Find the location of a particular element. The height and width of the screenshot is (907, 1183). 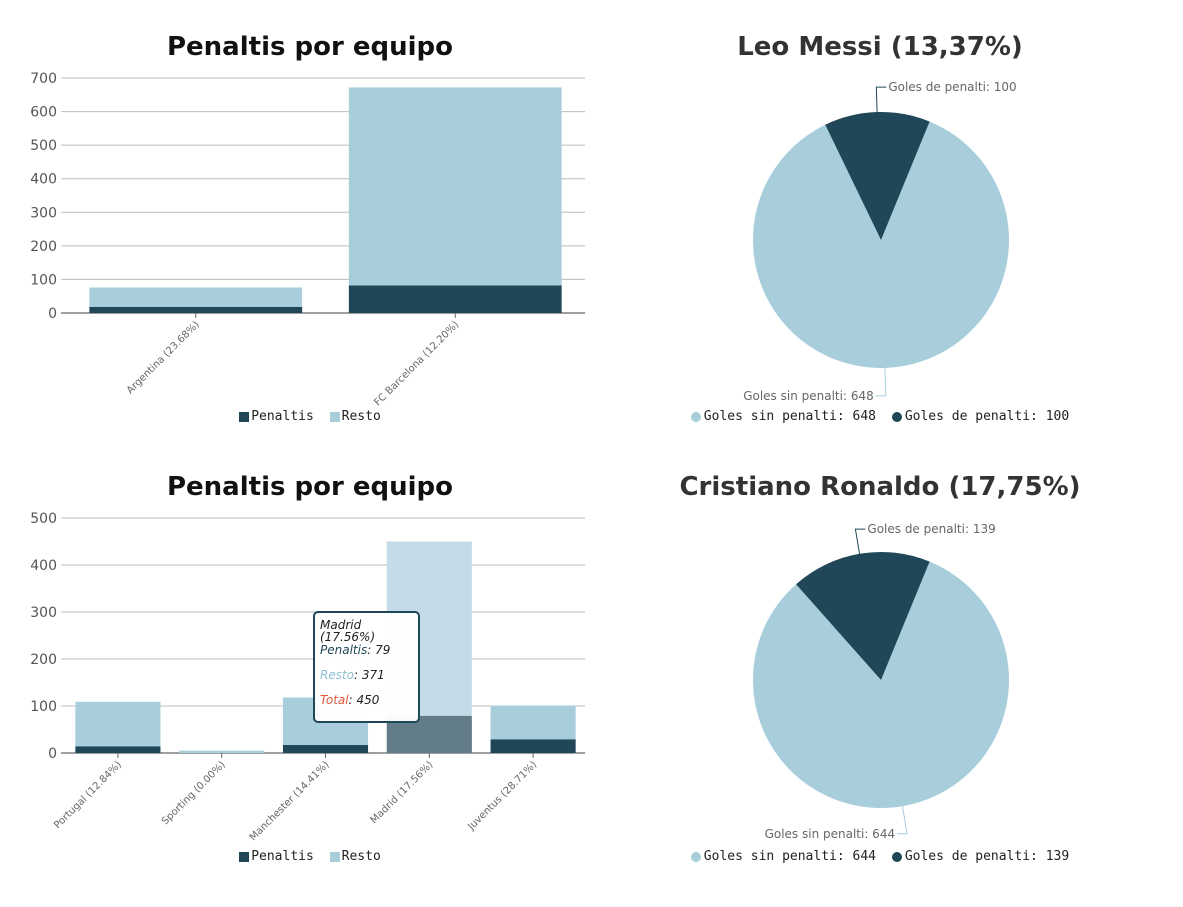

tooltip-row-penaltis: Penaltis: 79 is located at coordinates (355, 650).